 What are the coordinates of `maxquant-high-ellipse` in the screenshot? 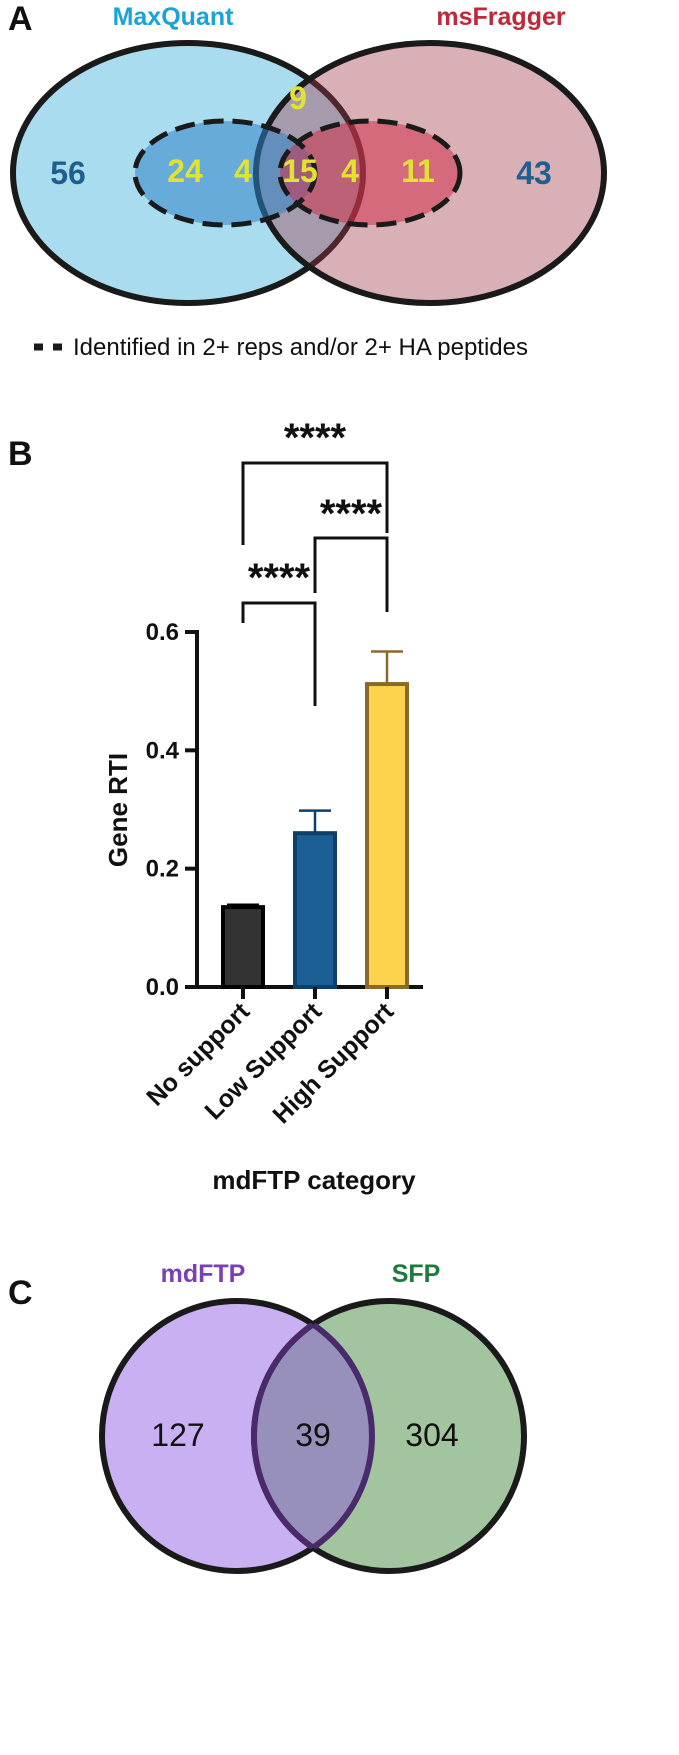 It's located at (225, 173).